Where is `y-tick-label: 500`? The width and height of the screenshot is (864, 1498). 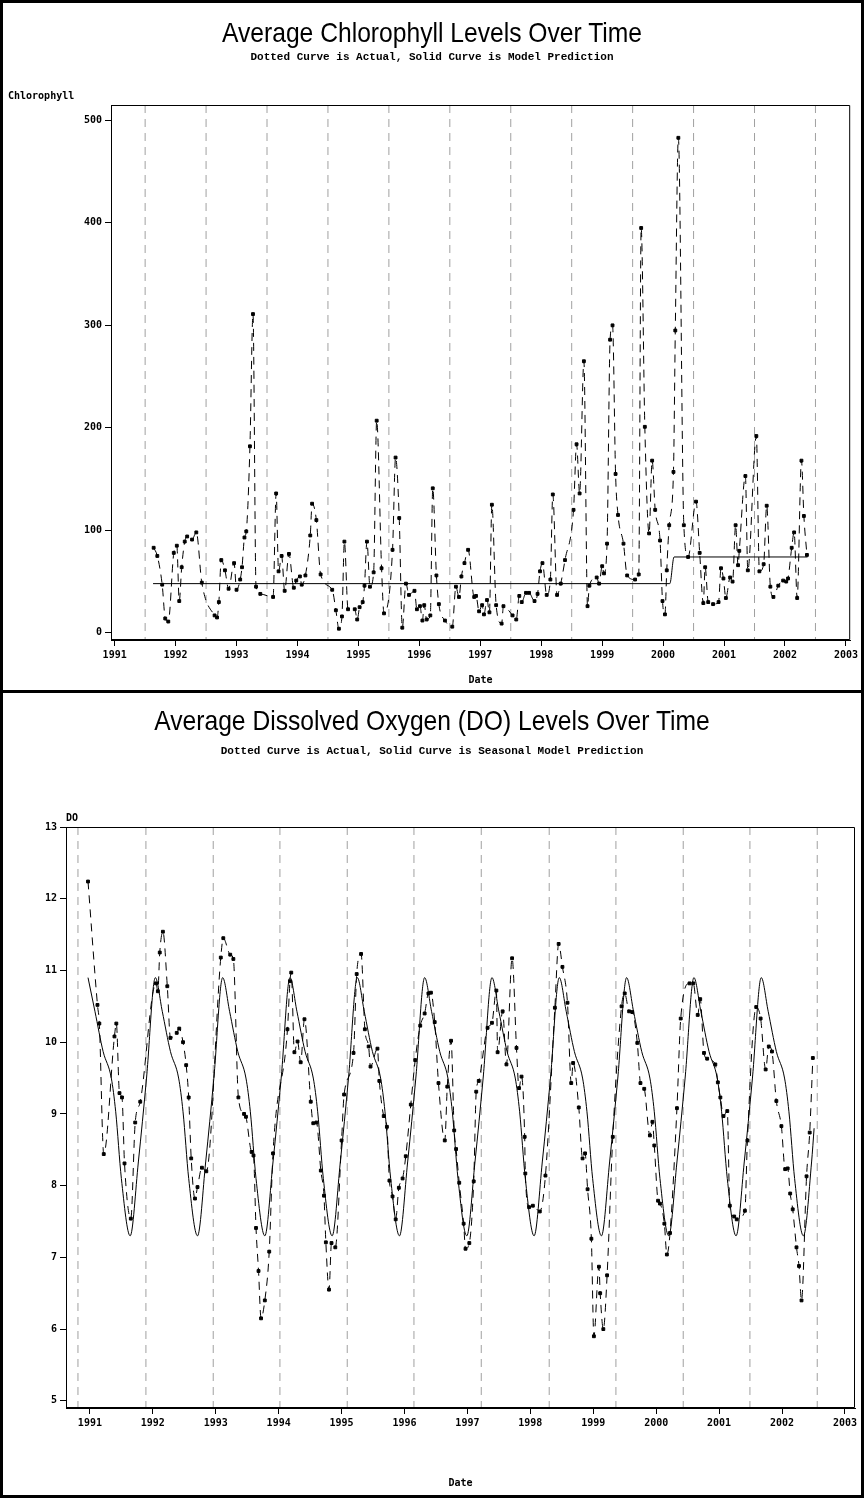 y-tick-label: 500 is located at coordinates (92, 119).